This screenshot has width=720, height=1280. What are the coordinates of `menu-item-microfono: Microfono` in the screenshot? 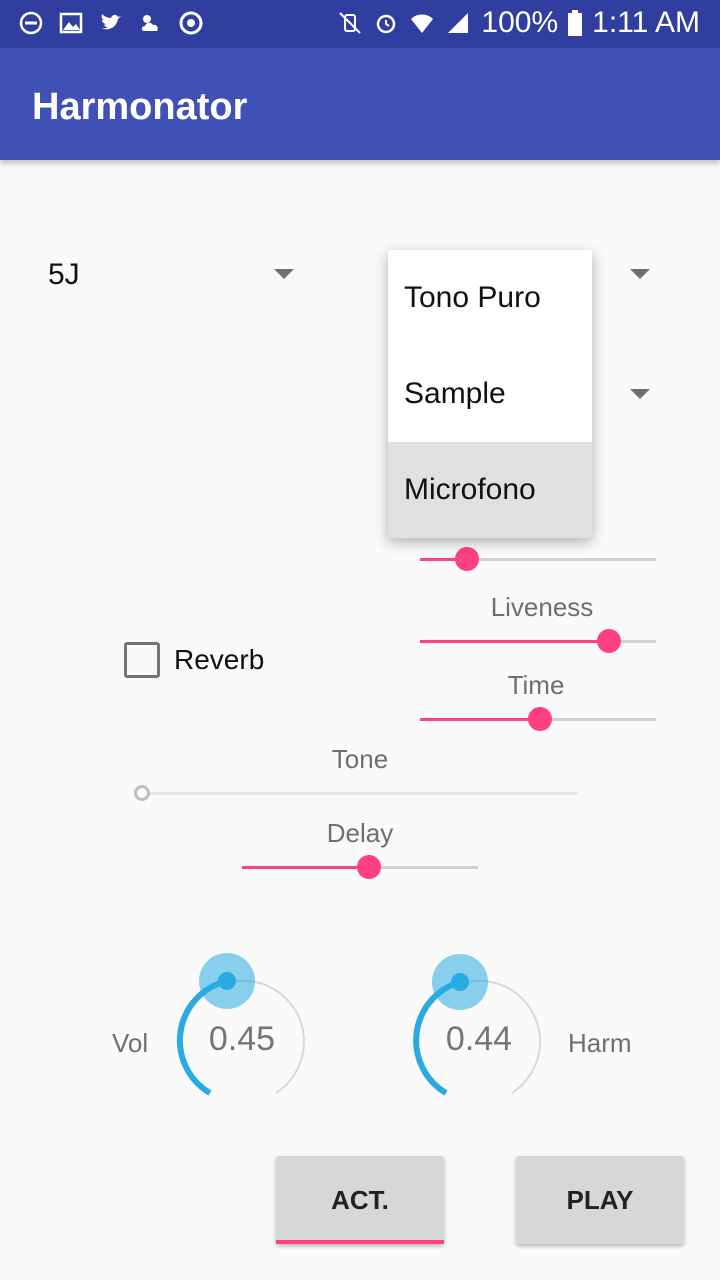 It's located at (490, 490).